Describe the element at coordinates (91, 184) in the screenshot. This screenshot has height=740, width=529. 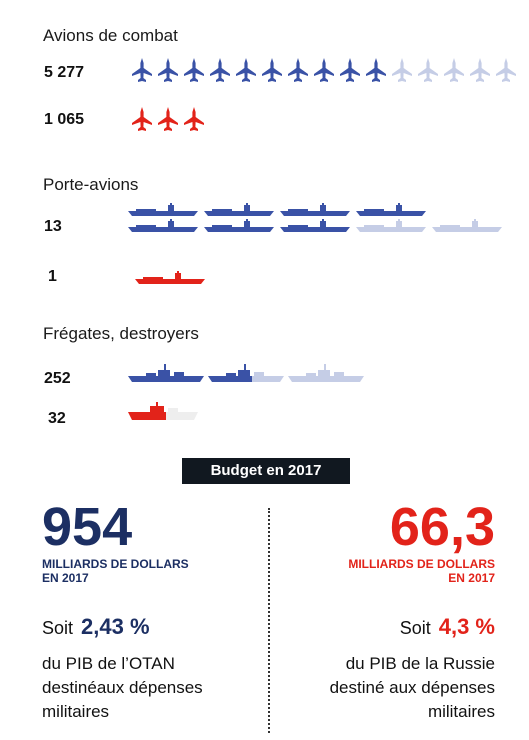
I see `carriers-heading: Porte-avions` at that location.